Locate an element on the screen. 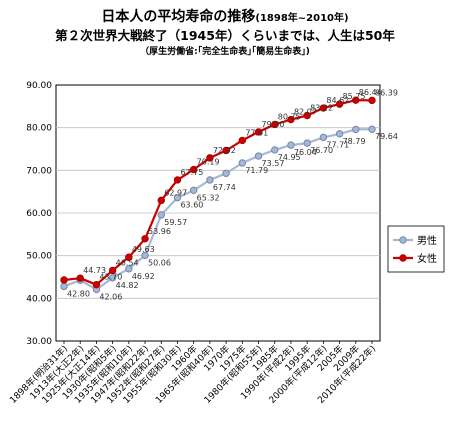 The width and height of the screenshot is (450, 423). data-label-male: 42.06 is located at coordinates (110, 297).